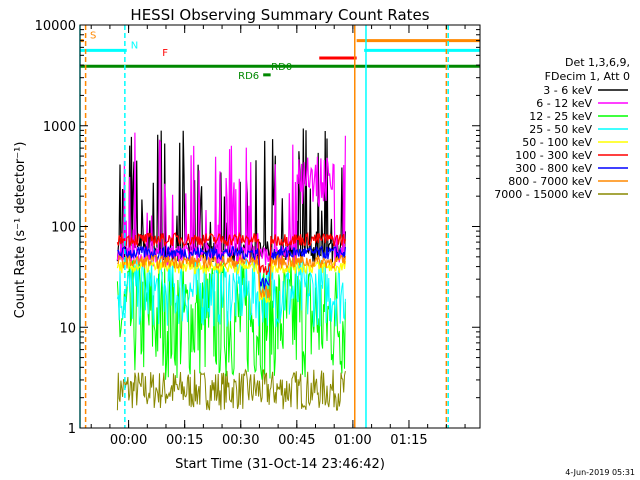 The image size is (640, 480). What do you see at coordinates (564, 103) in the screenshot?
I see `legend-entry-label: 6 - 12 keV` at bounding box center [564, 103].